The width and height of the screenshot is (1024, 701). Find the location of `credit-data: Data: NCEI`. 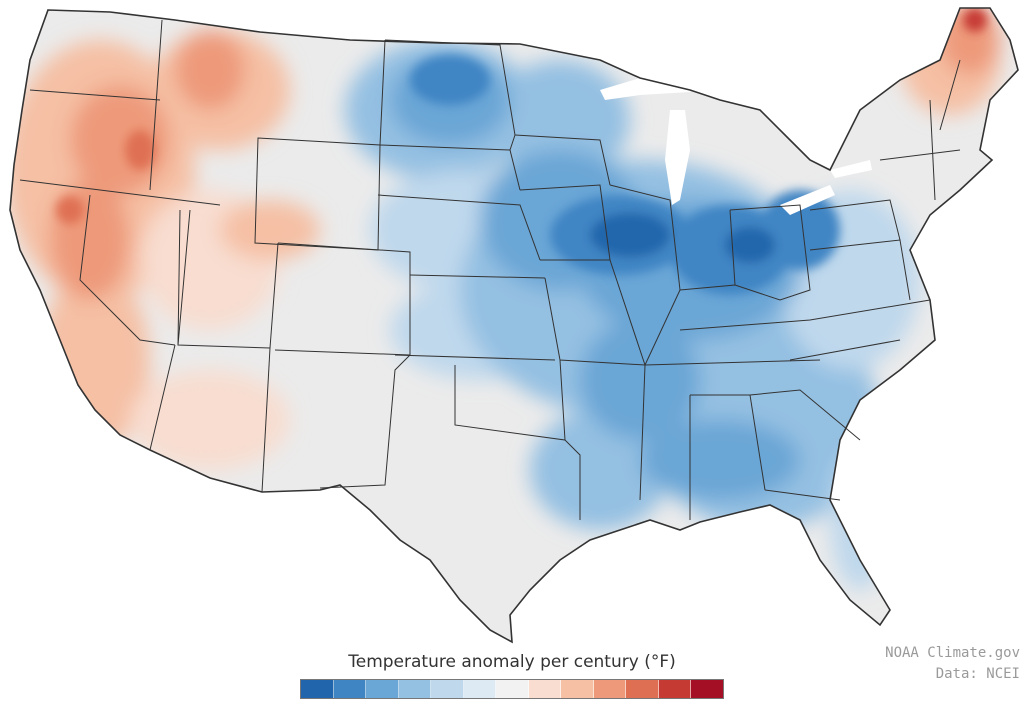

credit-data: Data: NCEI is located at coordinates (977, 674).